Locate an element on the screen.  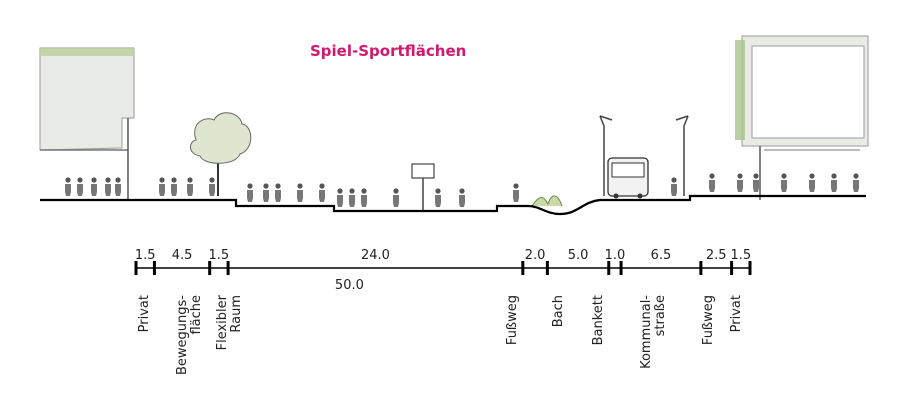
zone-label: Bewegungs- fläche is located at coordinates (189, 335).